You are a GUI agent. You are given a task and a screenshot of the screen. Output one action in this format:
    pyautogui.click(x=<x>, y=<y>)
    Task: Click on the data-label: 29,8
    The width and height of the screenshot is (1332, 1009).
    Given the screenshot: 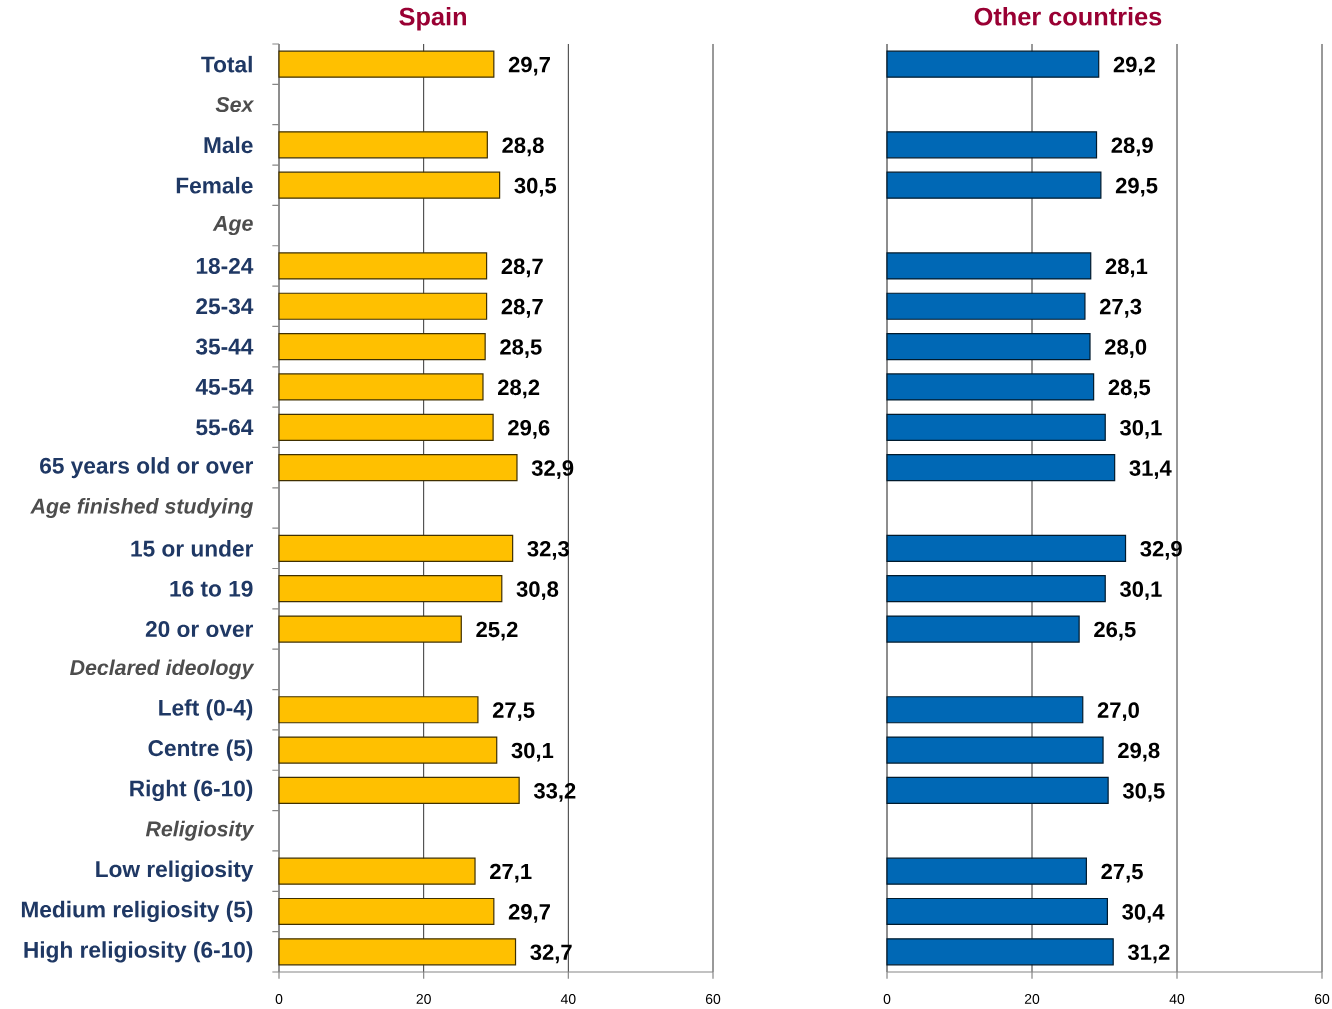 What is the action you would take?
    pyautogui.click(x=1139, y=752)
    